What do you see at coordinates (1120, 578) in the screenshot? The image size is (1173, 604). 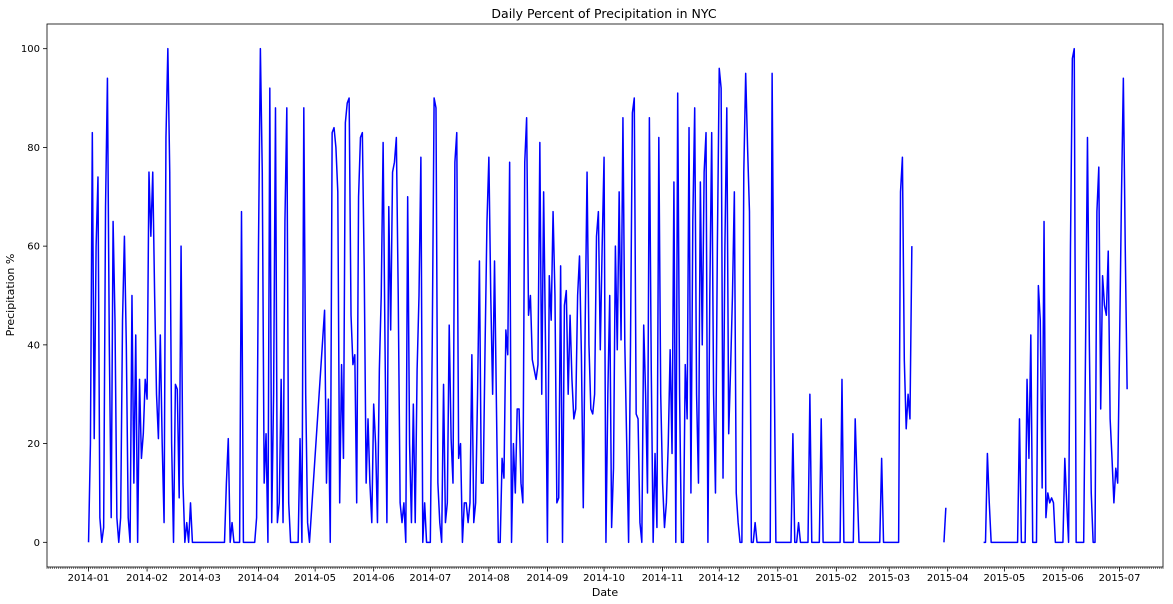 I see `x-tick-label: 2015-07` at bounding box center [1120, 578].